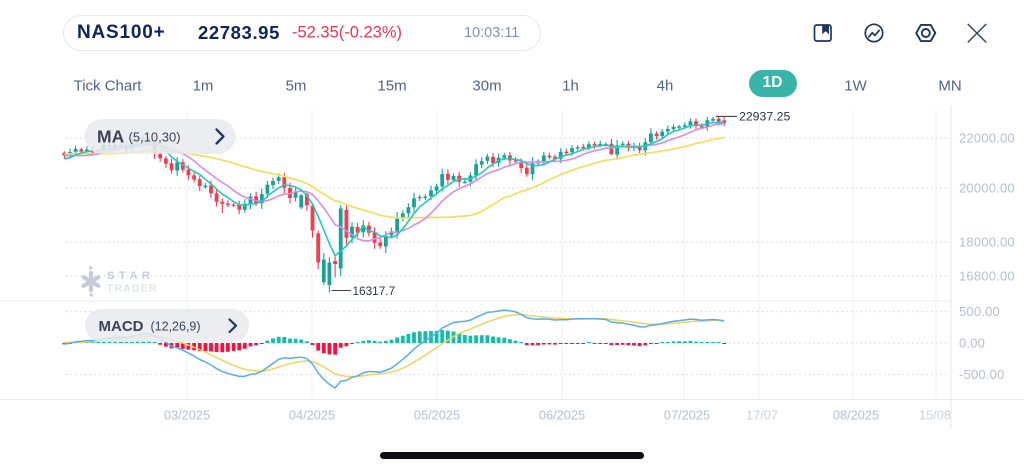  I want to click on svg-text: 05/2025, so click(437, 415).